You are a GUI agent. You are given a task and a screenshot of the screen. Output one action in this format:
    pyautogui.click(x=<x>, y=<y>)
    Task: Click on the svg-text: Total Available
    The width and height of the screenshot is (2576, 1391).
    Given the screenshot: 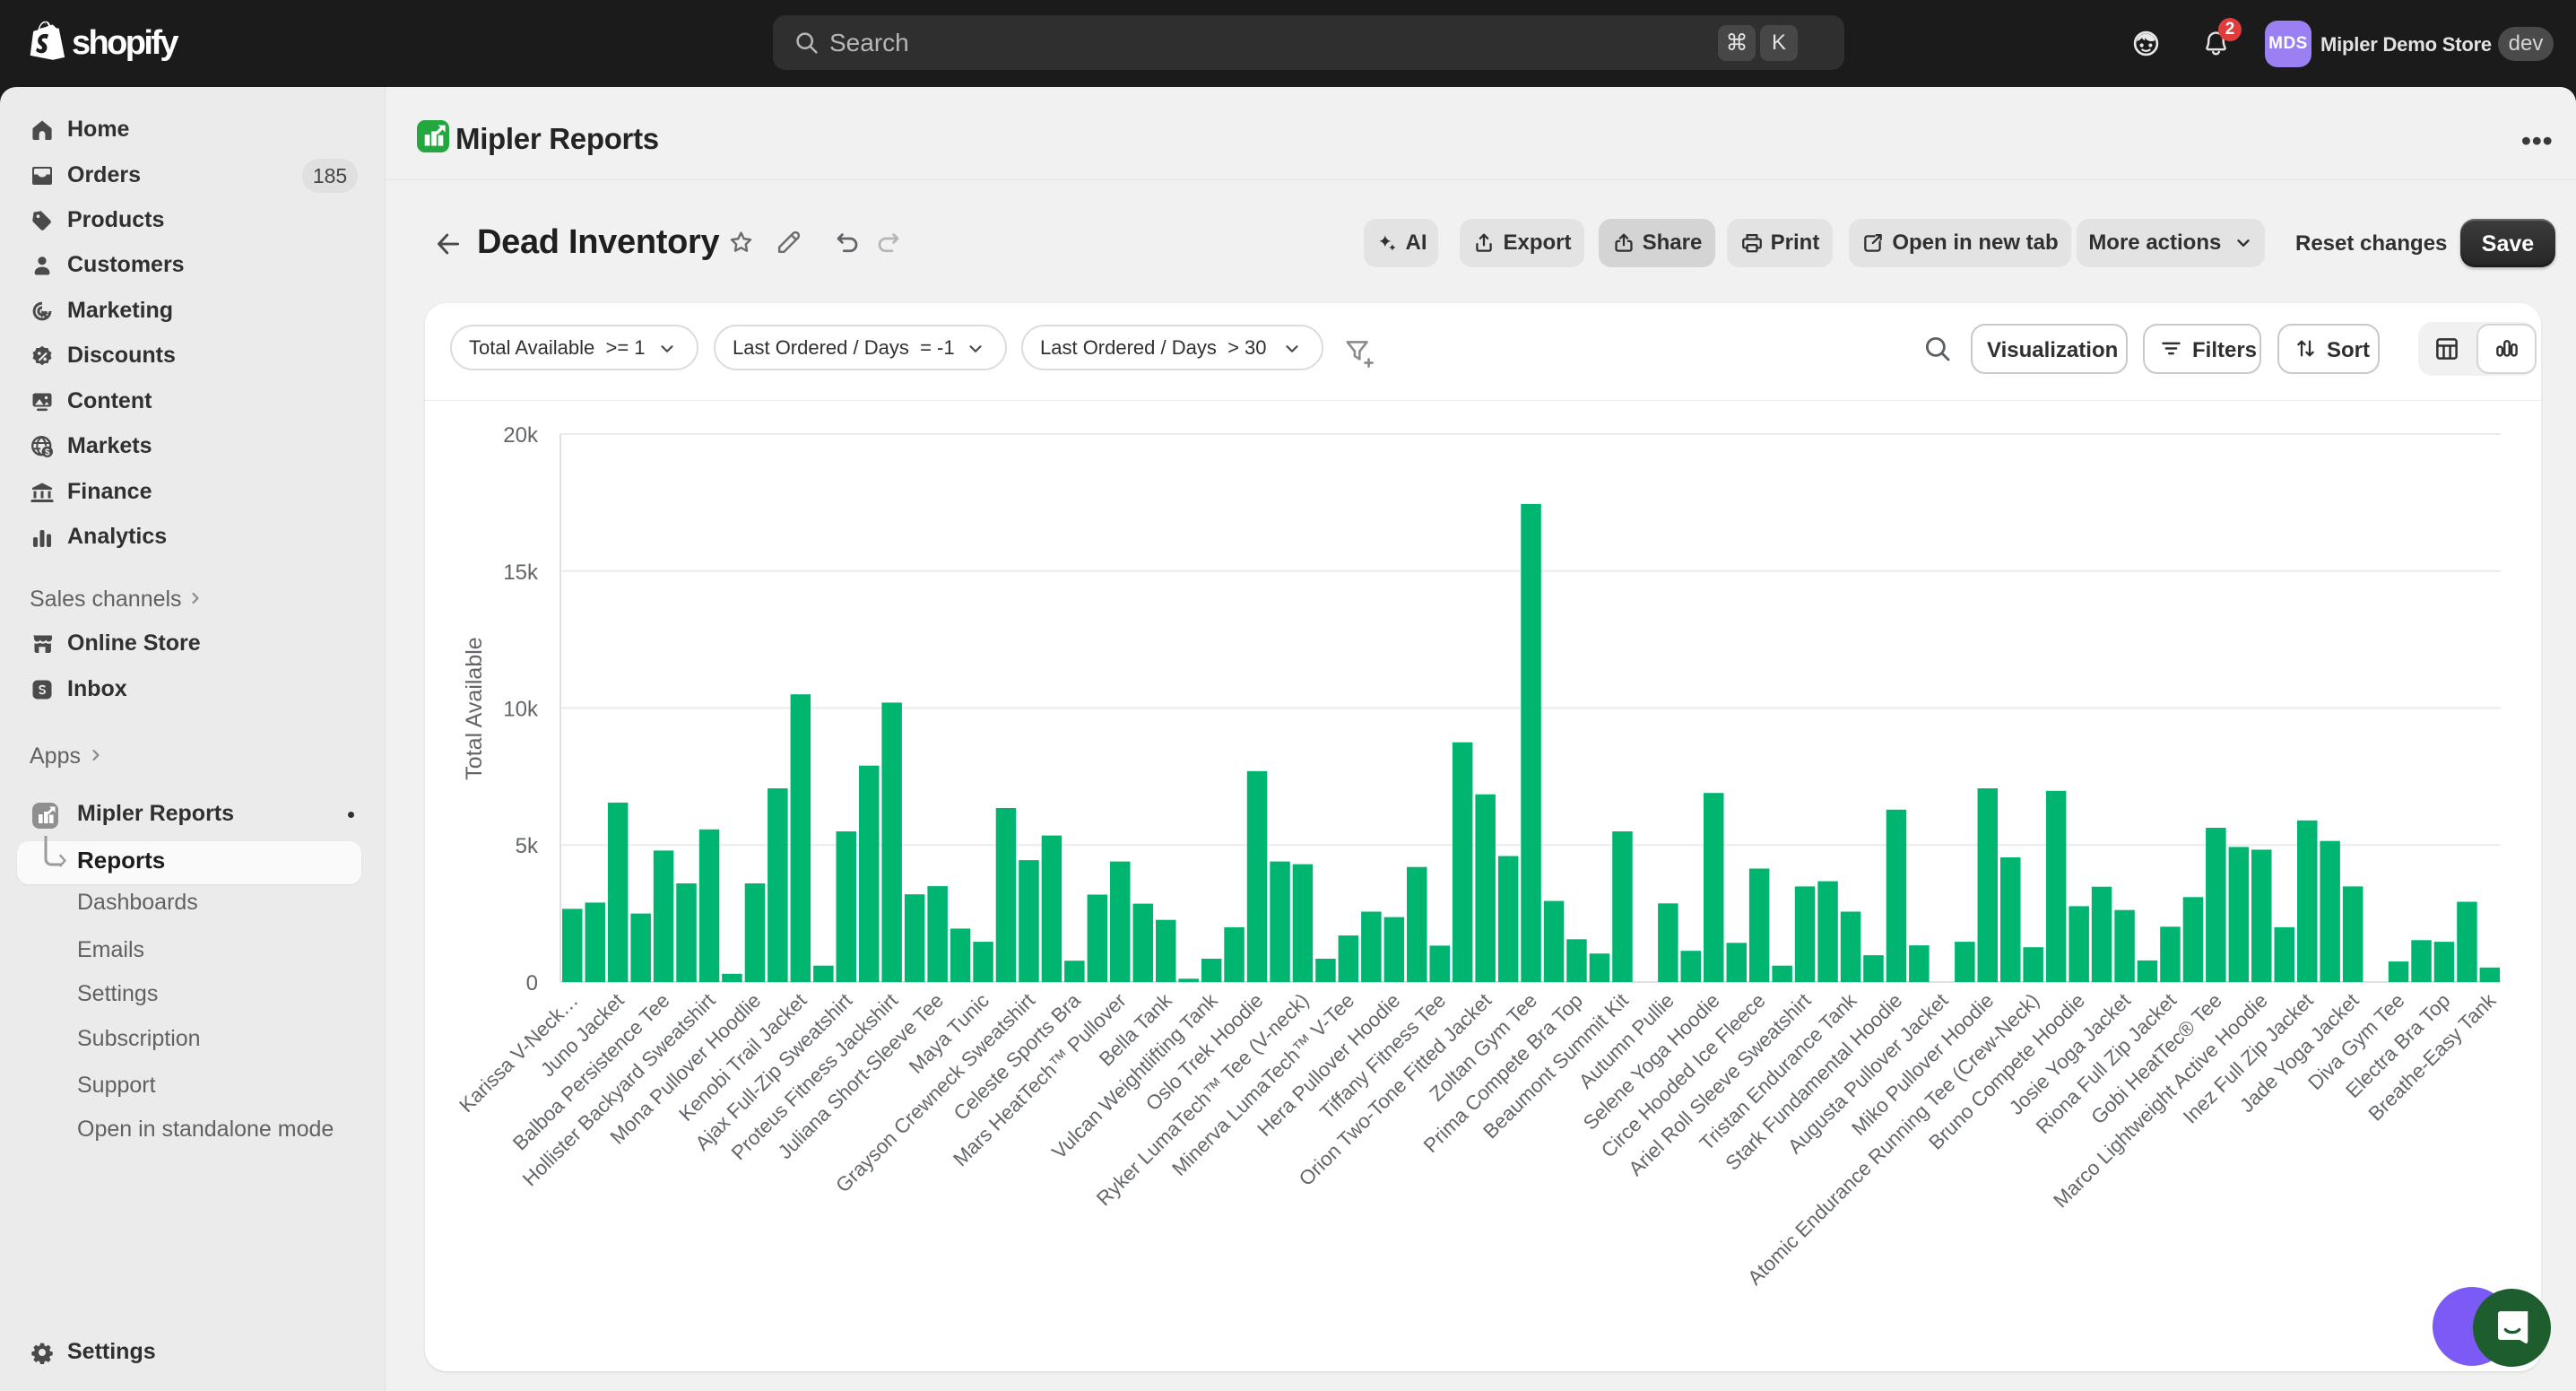 What is the action you would take?
    pyautogui.click(x=474, y=708)
    